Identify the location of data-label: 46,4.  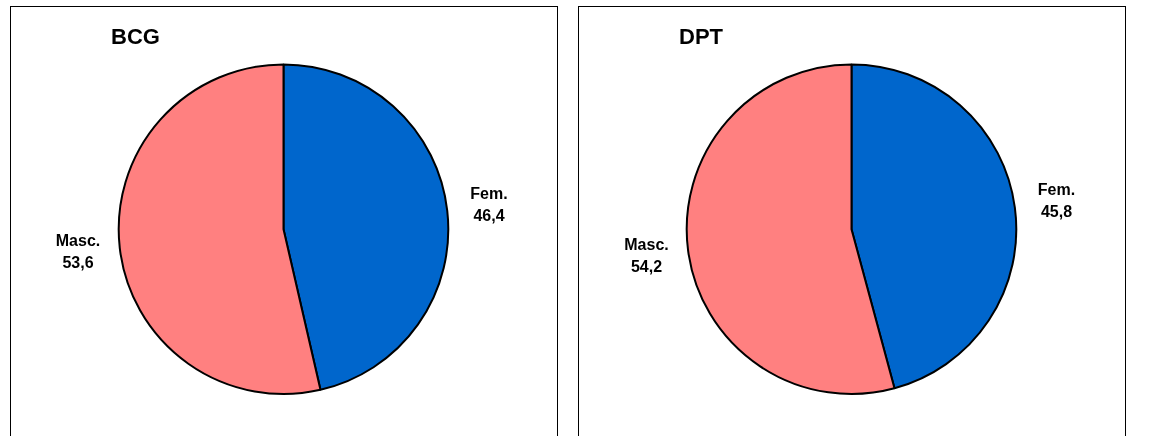
(489, 216).